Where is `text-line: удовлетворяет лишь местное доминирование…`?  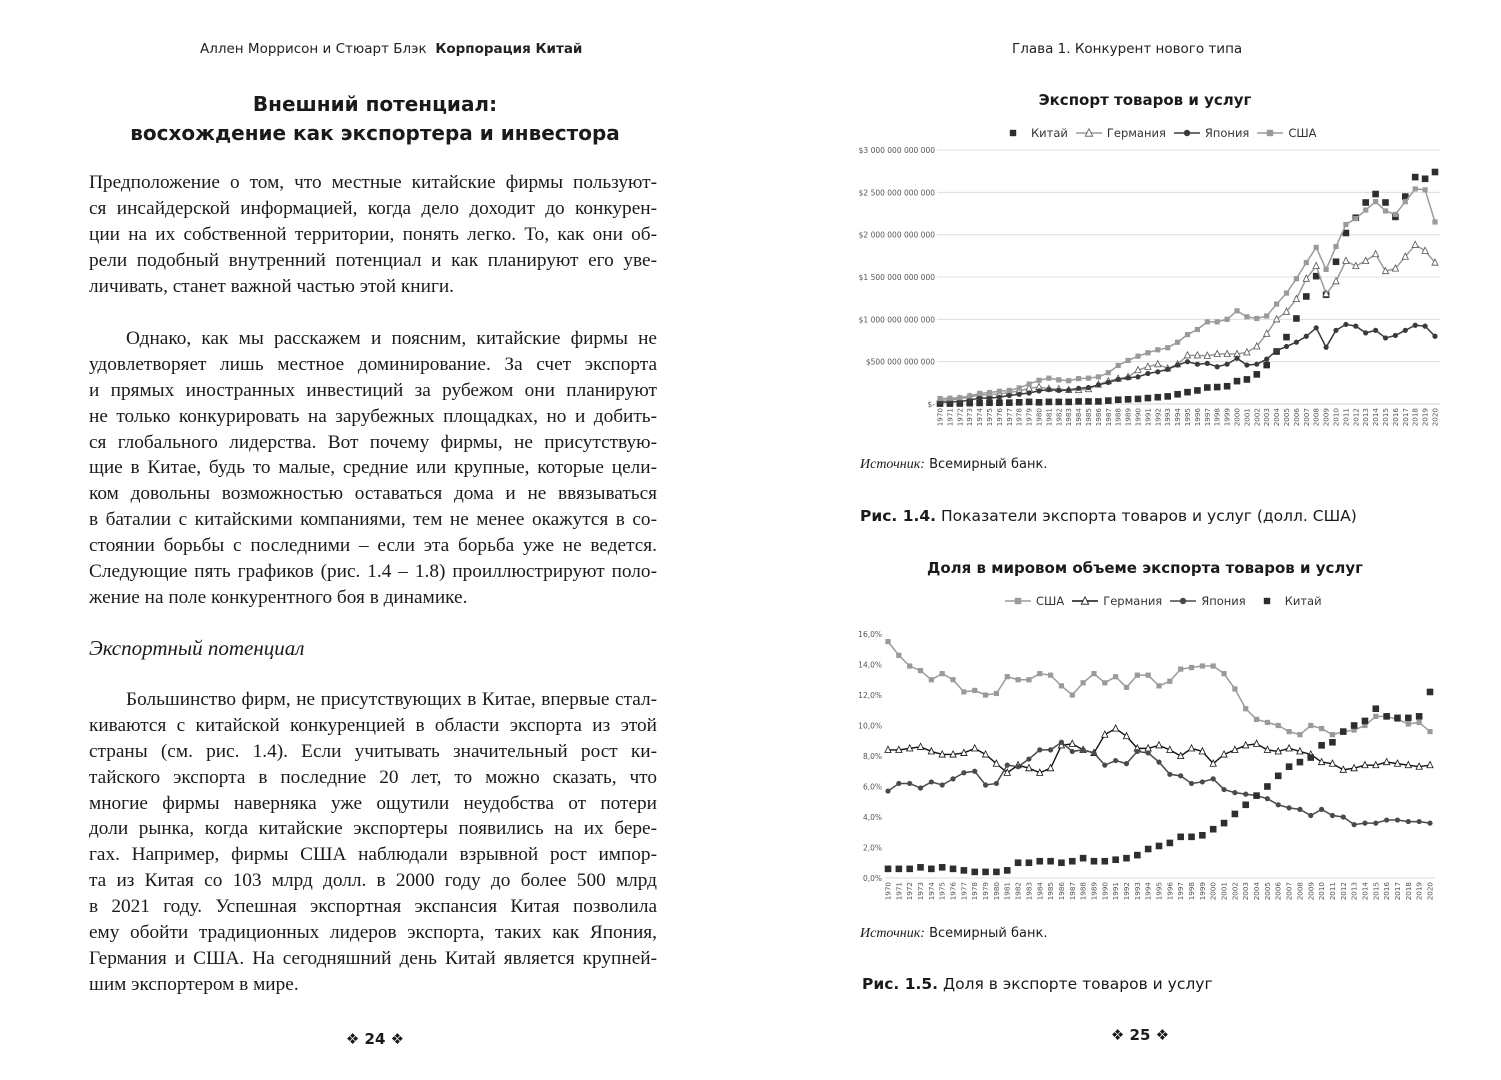 text-line: удовлетворяет лишь местное доминирование… is located at coordinates (373, 364).